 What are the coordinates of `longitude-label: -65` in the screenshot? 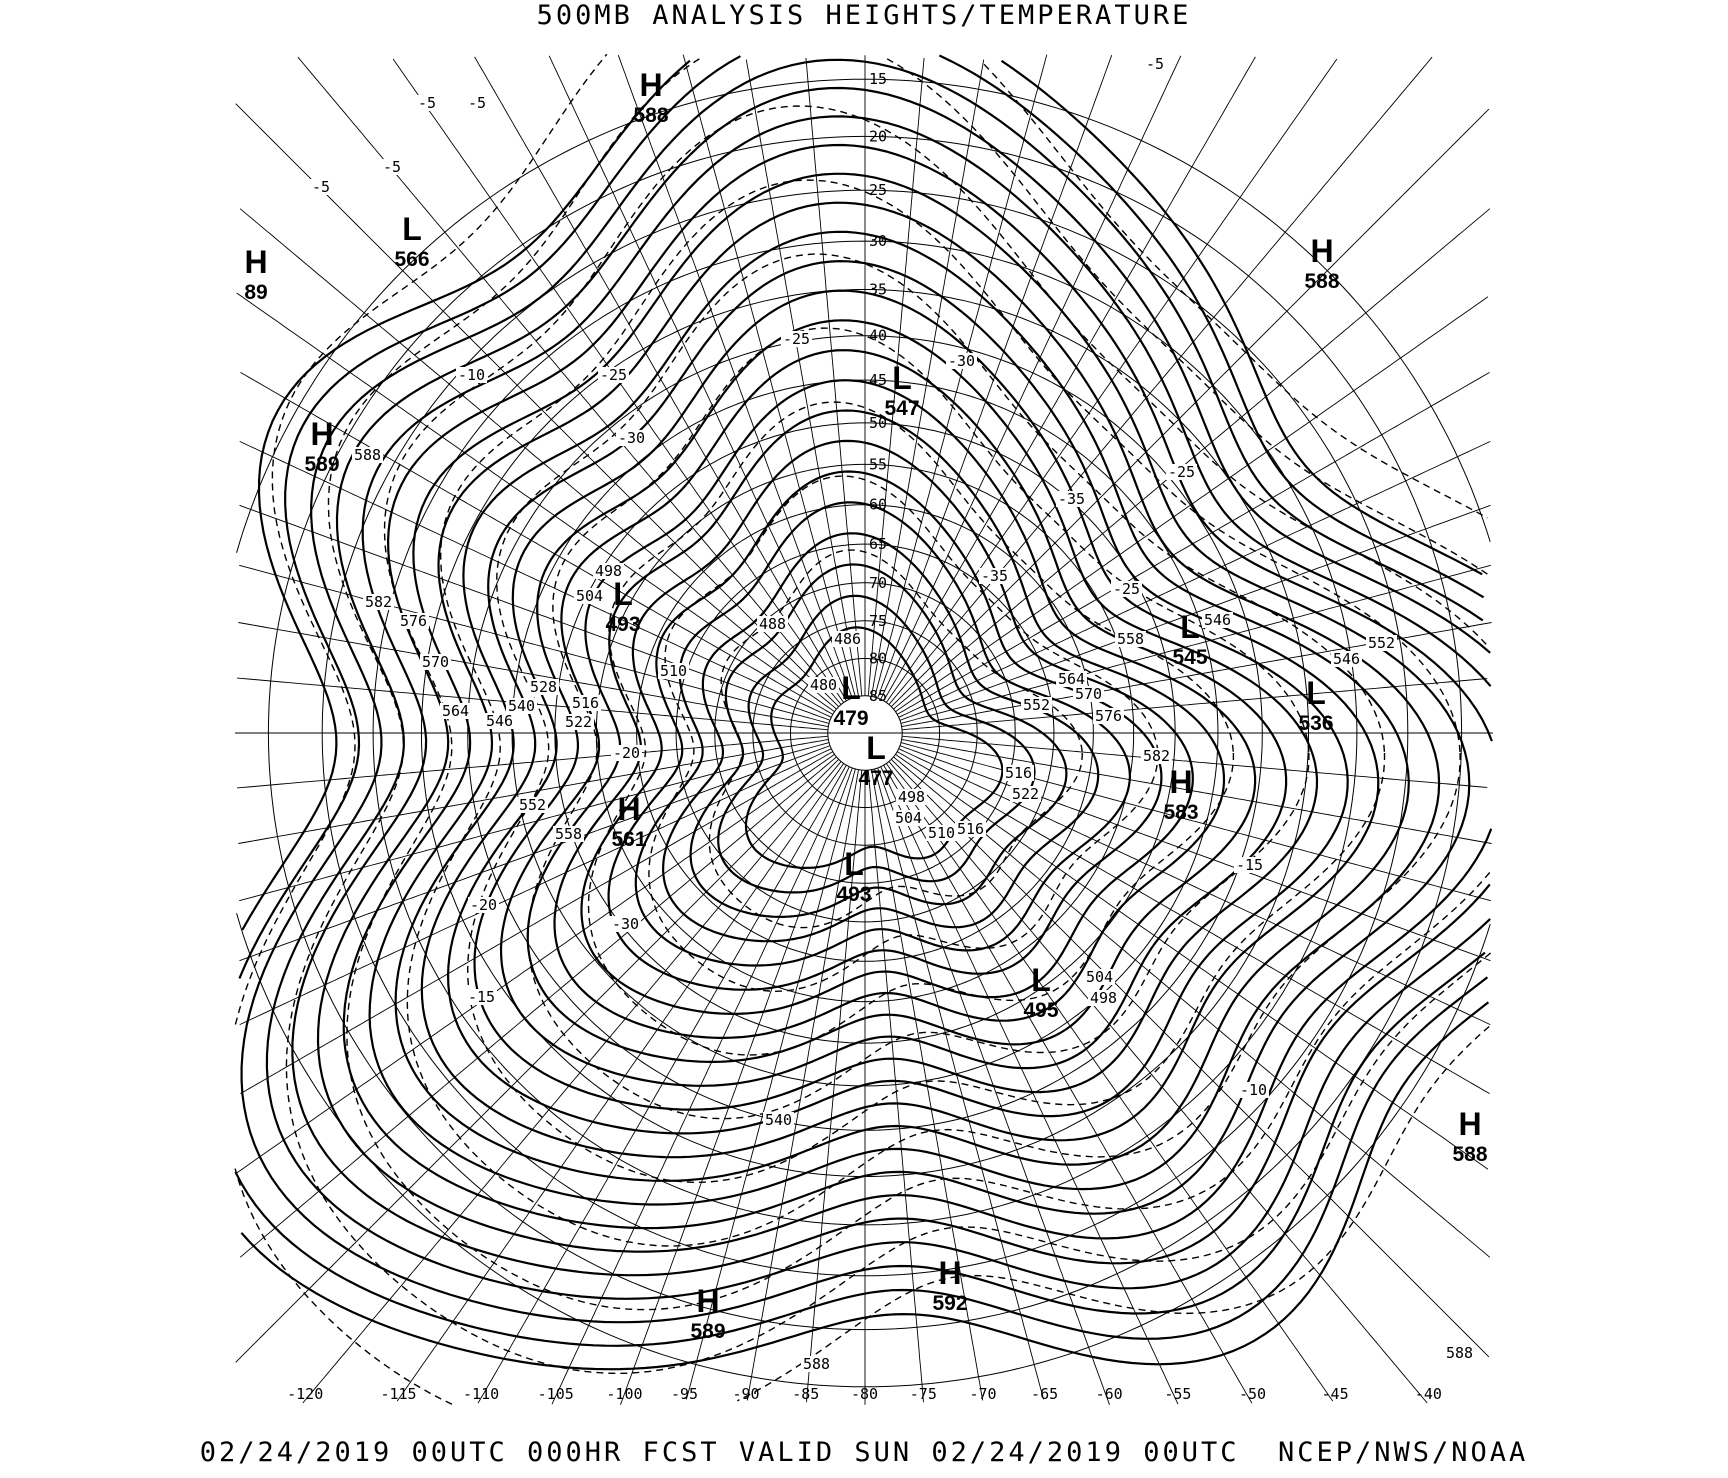 It's located at (1044, 1394).